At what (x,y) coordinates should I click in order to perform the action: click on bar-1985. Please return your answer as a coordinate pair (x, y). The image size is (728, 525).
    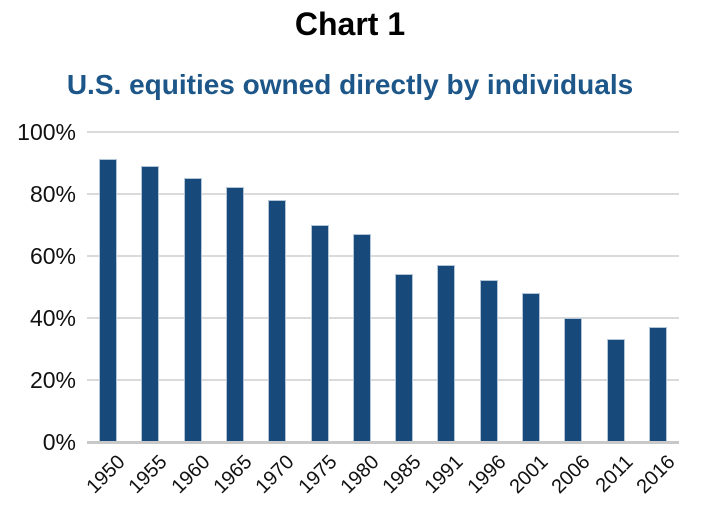
    Looking at the image, I should click on (404, 358).